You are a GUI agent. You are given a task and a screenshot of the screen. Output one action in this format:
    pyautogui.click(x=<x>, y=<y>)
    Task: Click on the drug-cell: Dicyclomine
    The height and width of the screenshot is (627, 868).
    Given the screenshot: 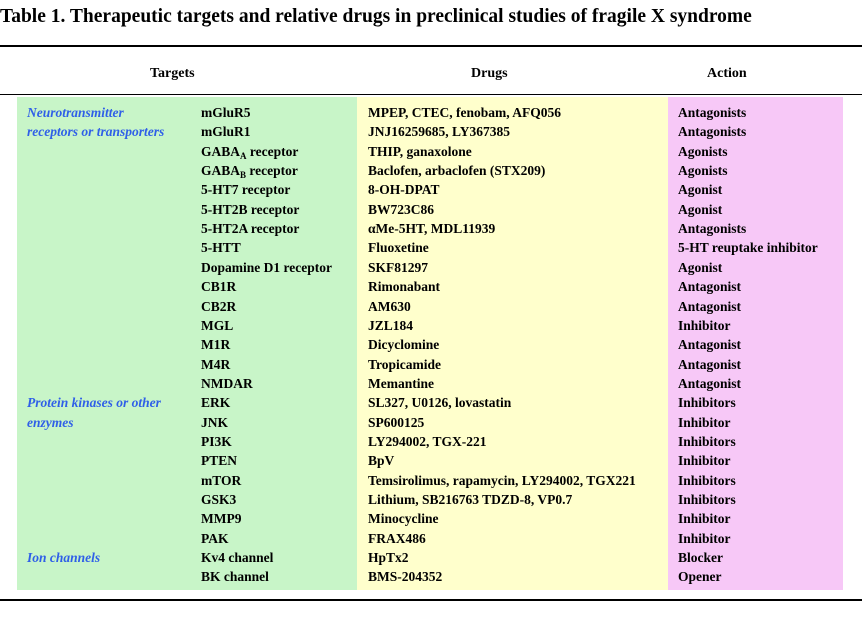 What is the action you would take?
    pyautogui.click(x=404, y=345)
    